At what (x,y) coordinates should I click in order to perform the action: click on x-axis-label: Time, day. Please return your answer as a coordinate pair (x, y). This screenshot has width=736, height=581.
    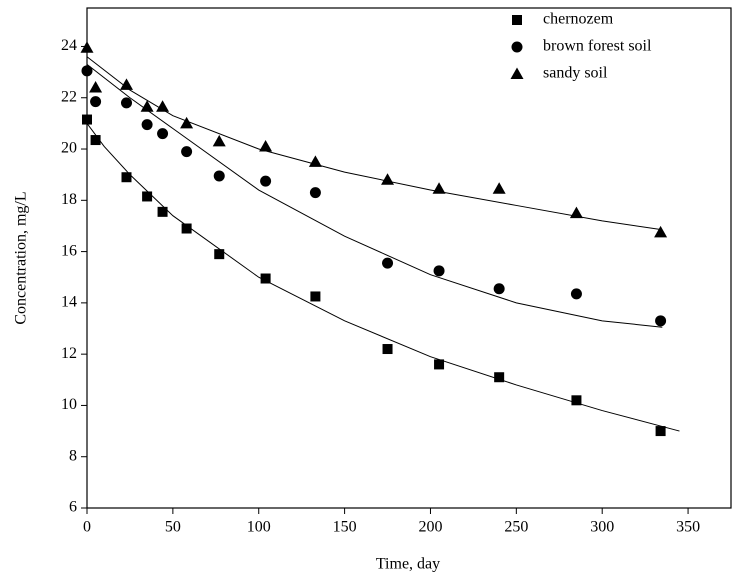
    Looking at the image, I should click on (408, 564).